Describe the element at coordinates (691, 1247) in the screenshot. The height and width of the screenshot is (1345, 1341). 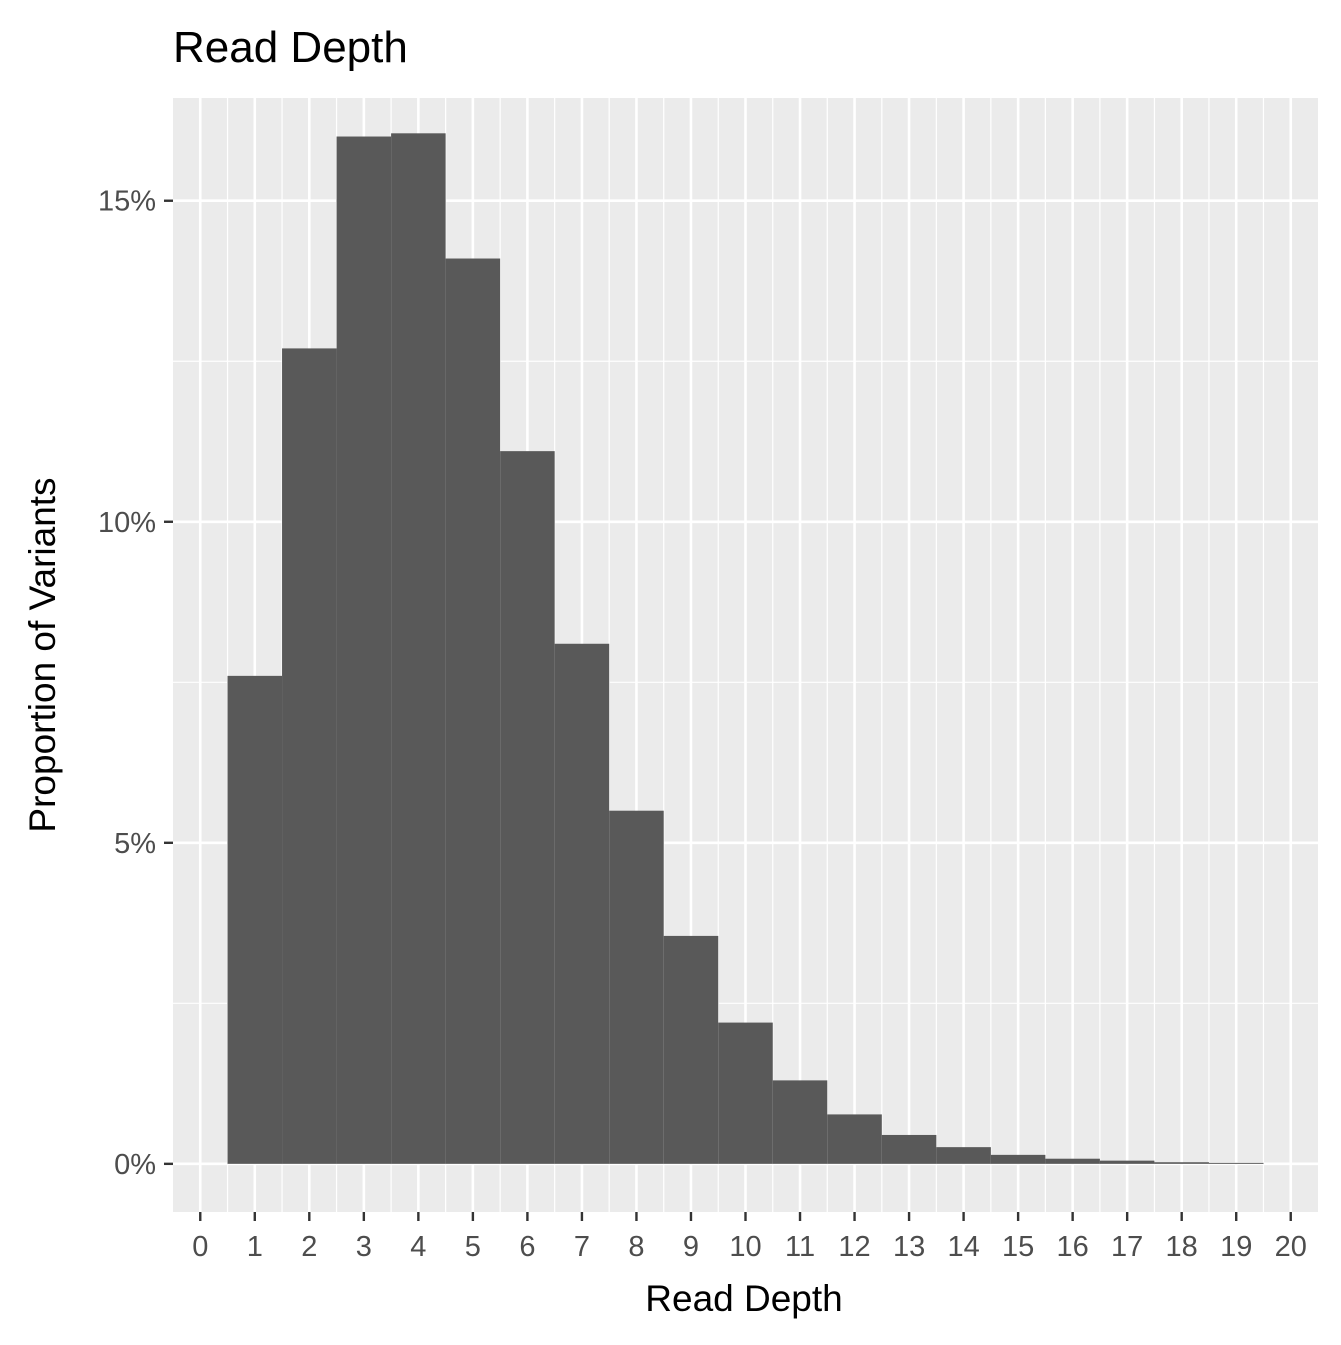
I see `x-tick-label: 9` at that location.